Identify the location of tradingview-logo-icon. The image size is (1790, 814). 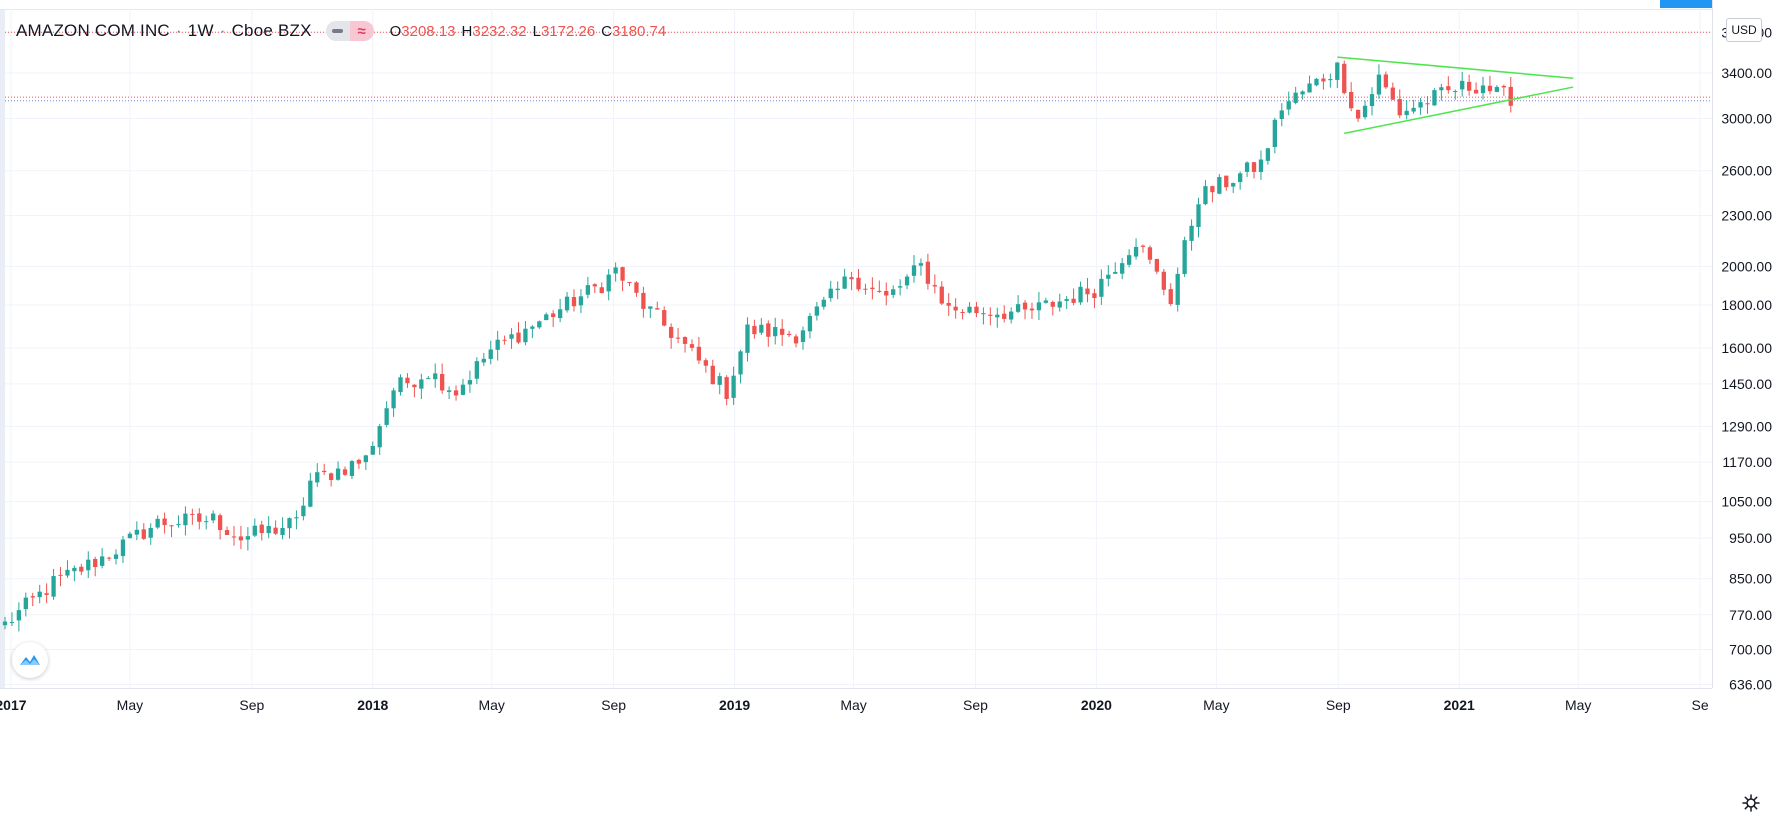
(30, 660).